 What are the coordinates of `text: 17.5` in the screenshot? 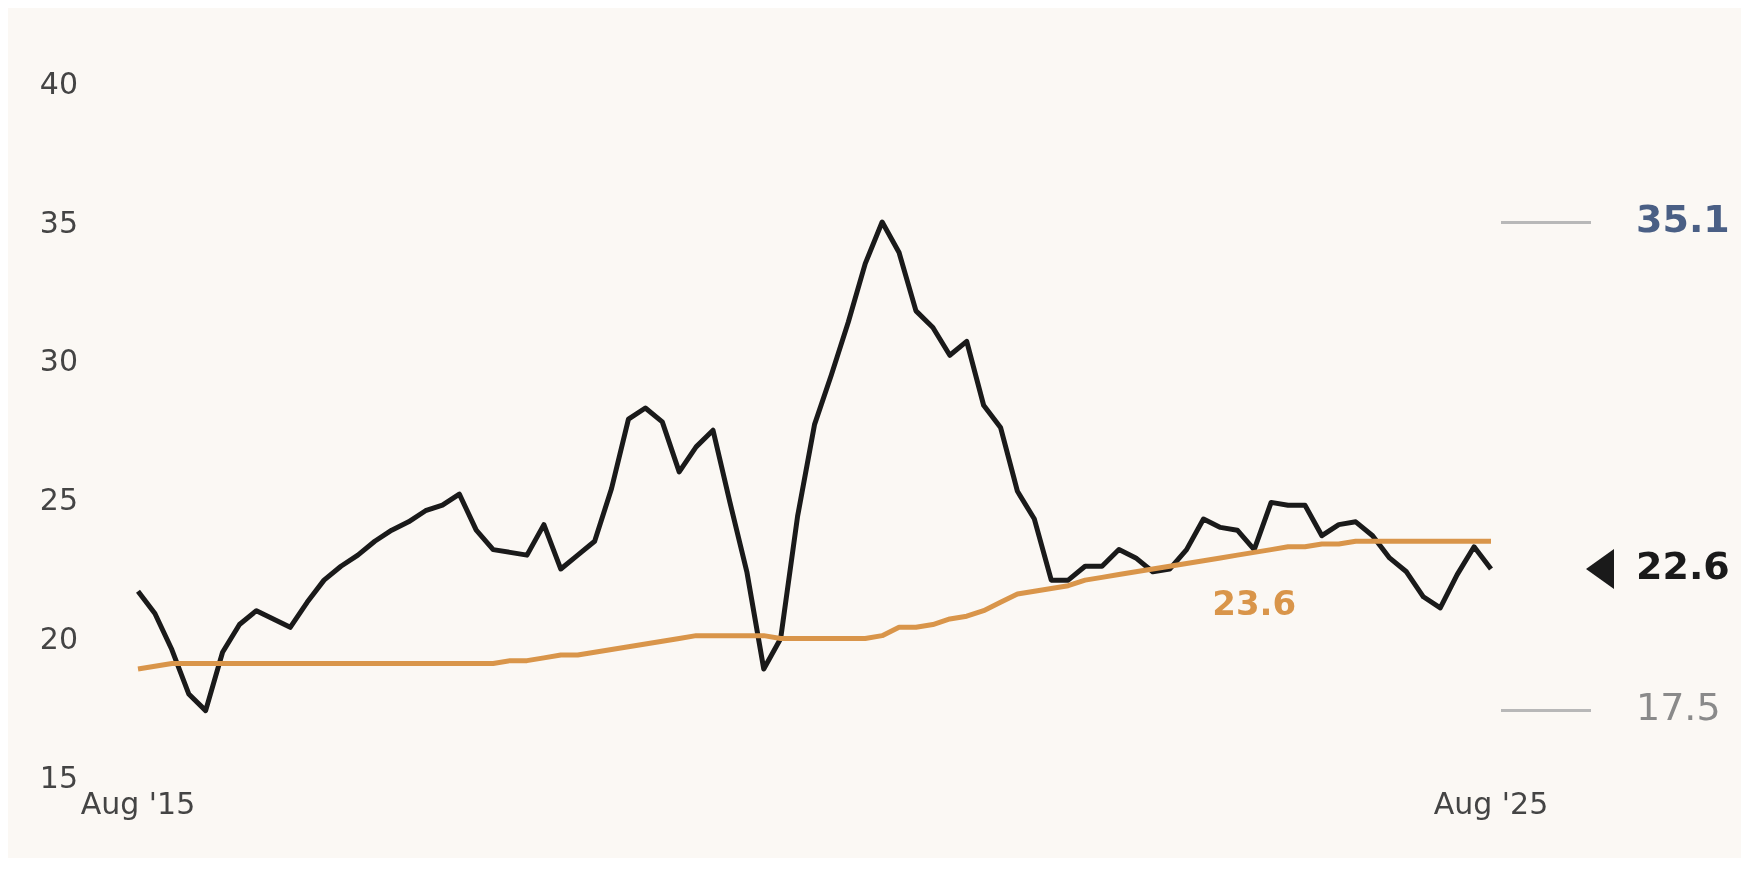 It's located at (1678, 707).